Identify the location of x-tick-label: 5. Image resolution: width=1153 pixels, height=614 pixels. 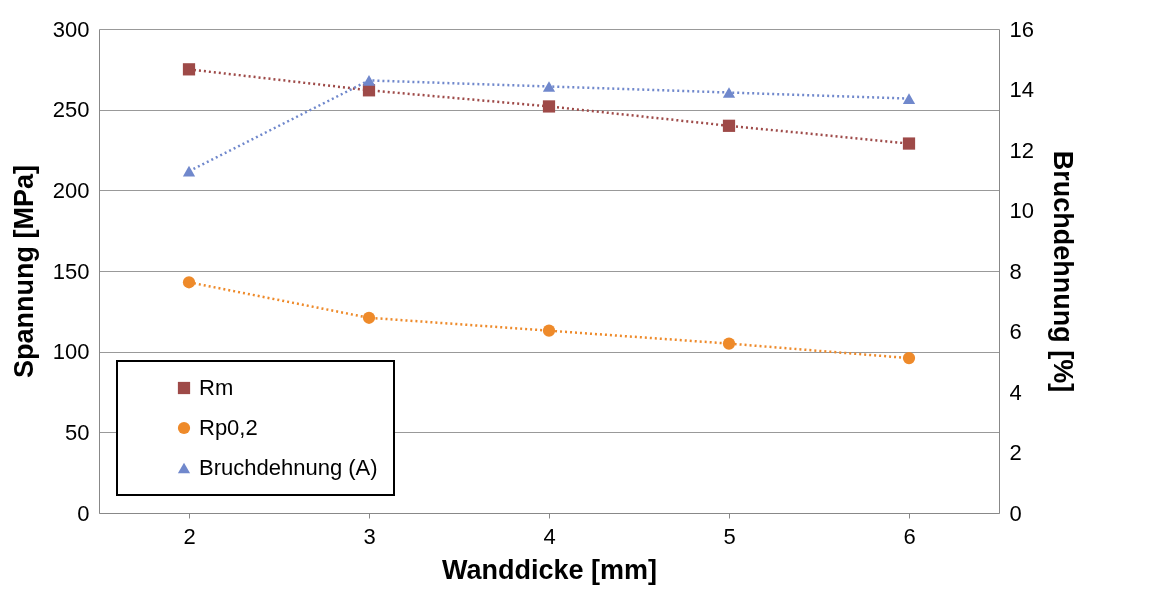
(729, 536).